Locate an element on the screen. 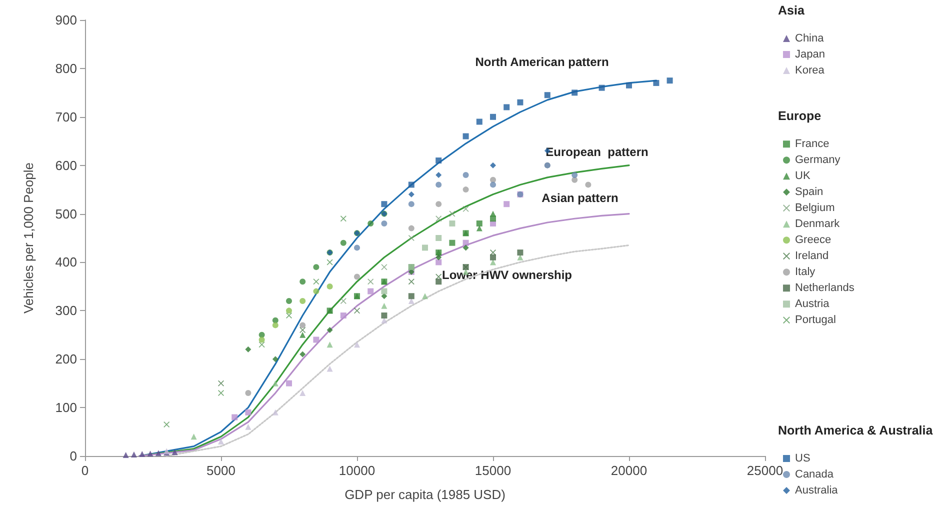  x-axis-title: GDP per capita (1985 USD) is located at coordinates (425, 494).